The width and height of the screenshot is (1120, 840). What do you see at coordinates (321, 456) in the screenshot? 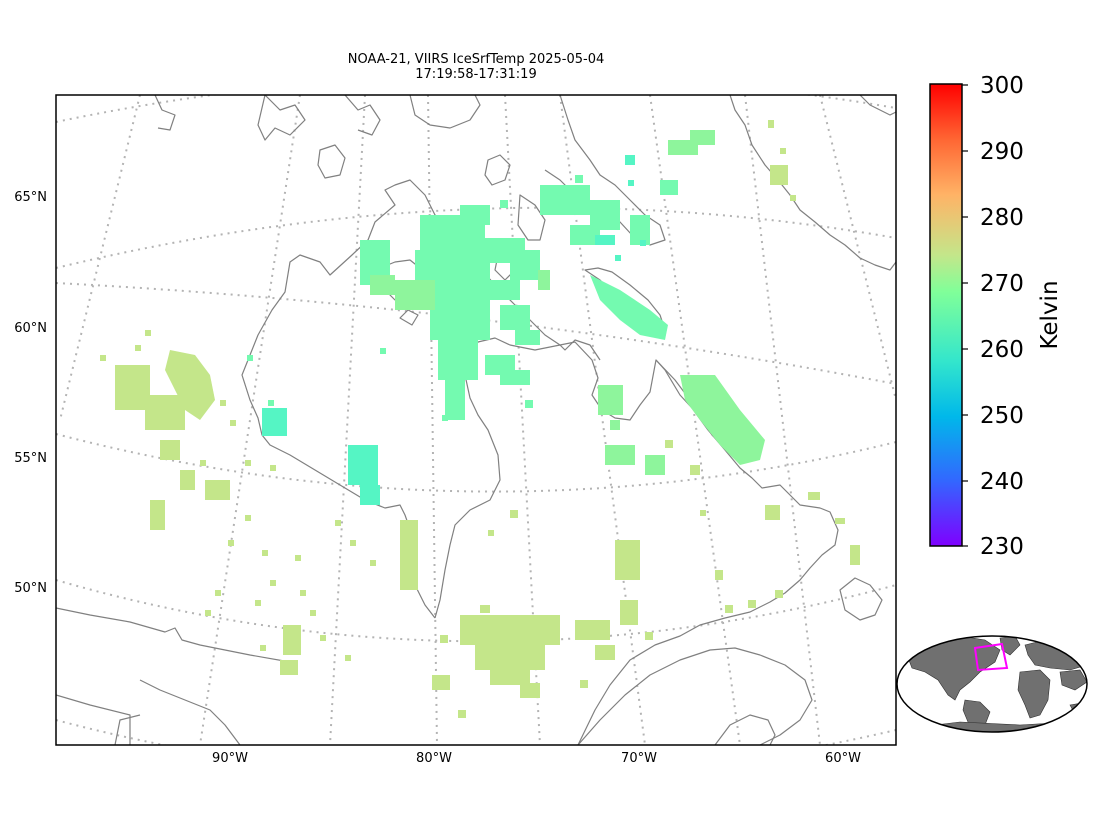
I see `pixel-cluster-hudson-west` at bounding box center [321, 456].